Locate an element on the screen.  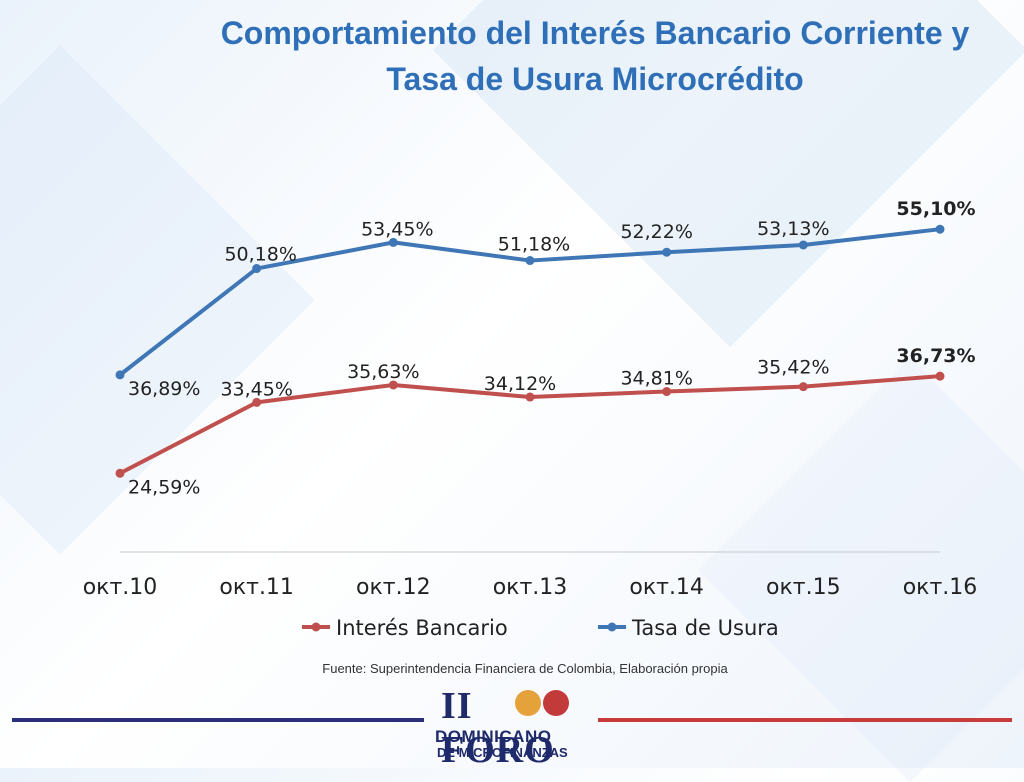
data-label: 34,12% is located at coordinates (520, 384).